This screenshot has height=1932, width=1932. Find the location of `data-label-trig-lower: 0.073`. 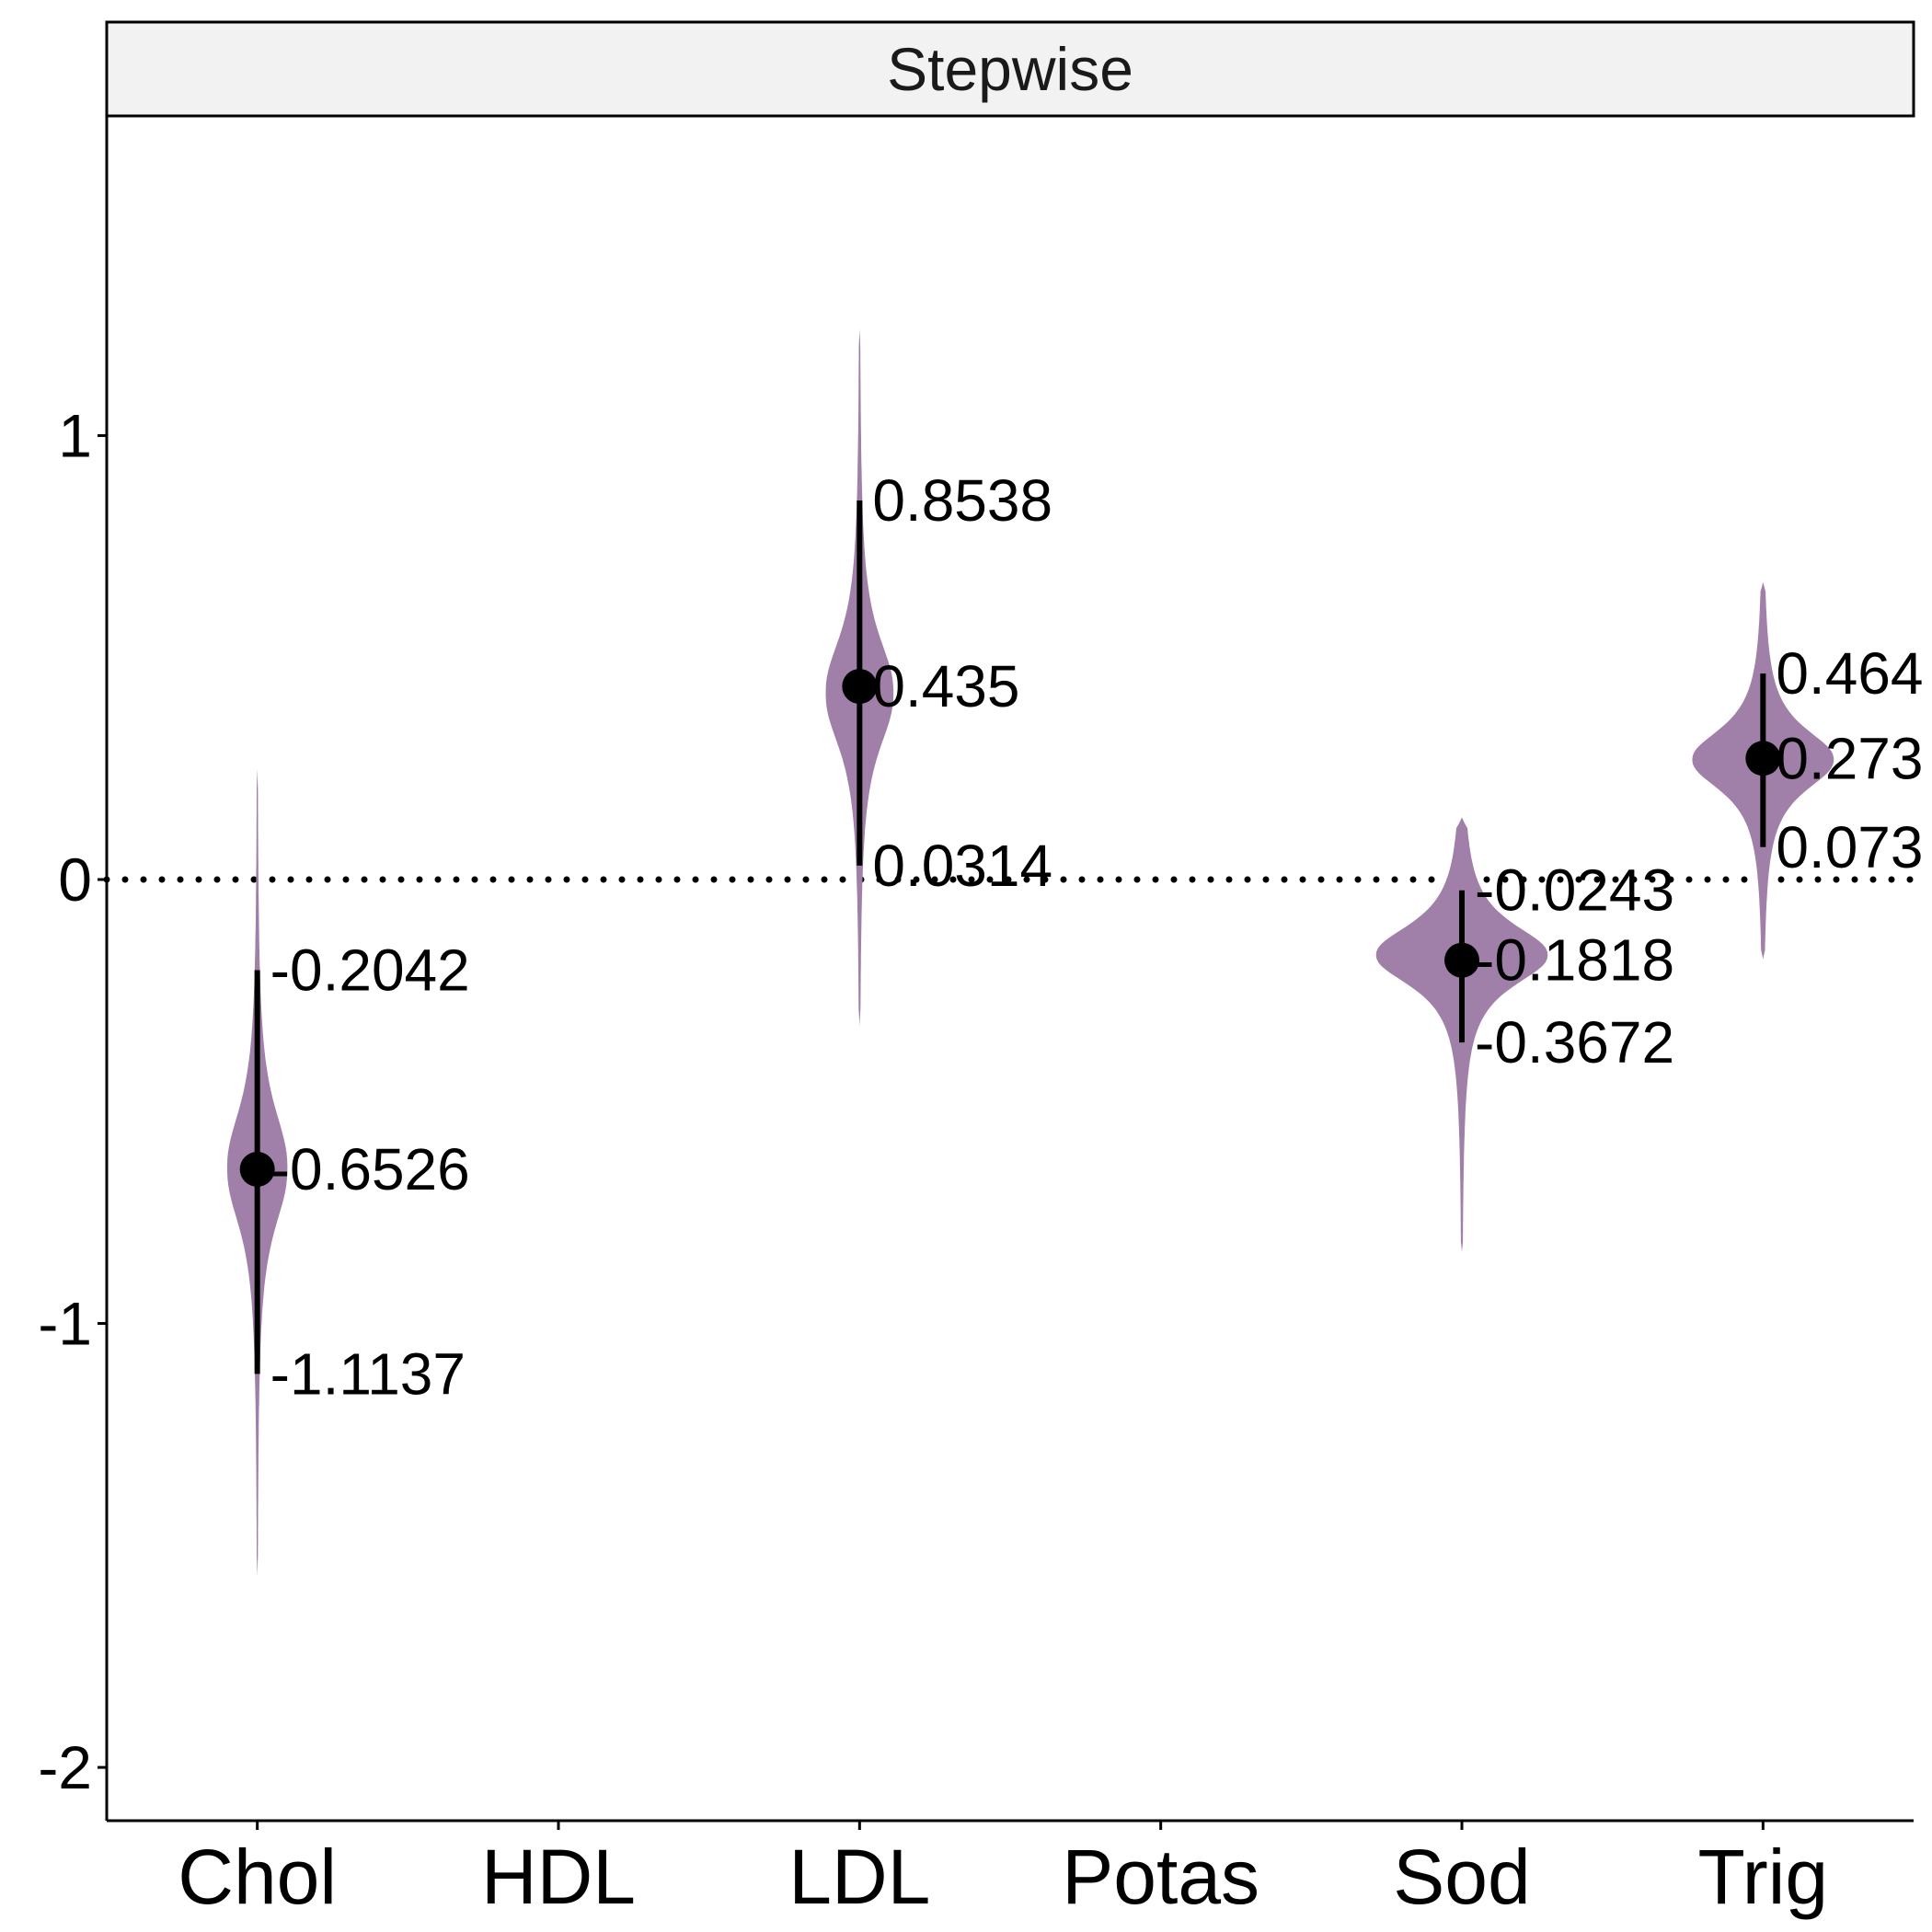

data-label-trig-lower: 0.073 is located at coordinates (1849, 847).